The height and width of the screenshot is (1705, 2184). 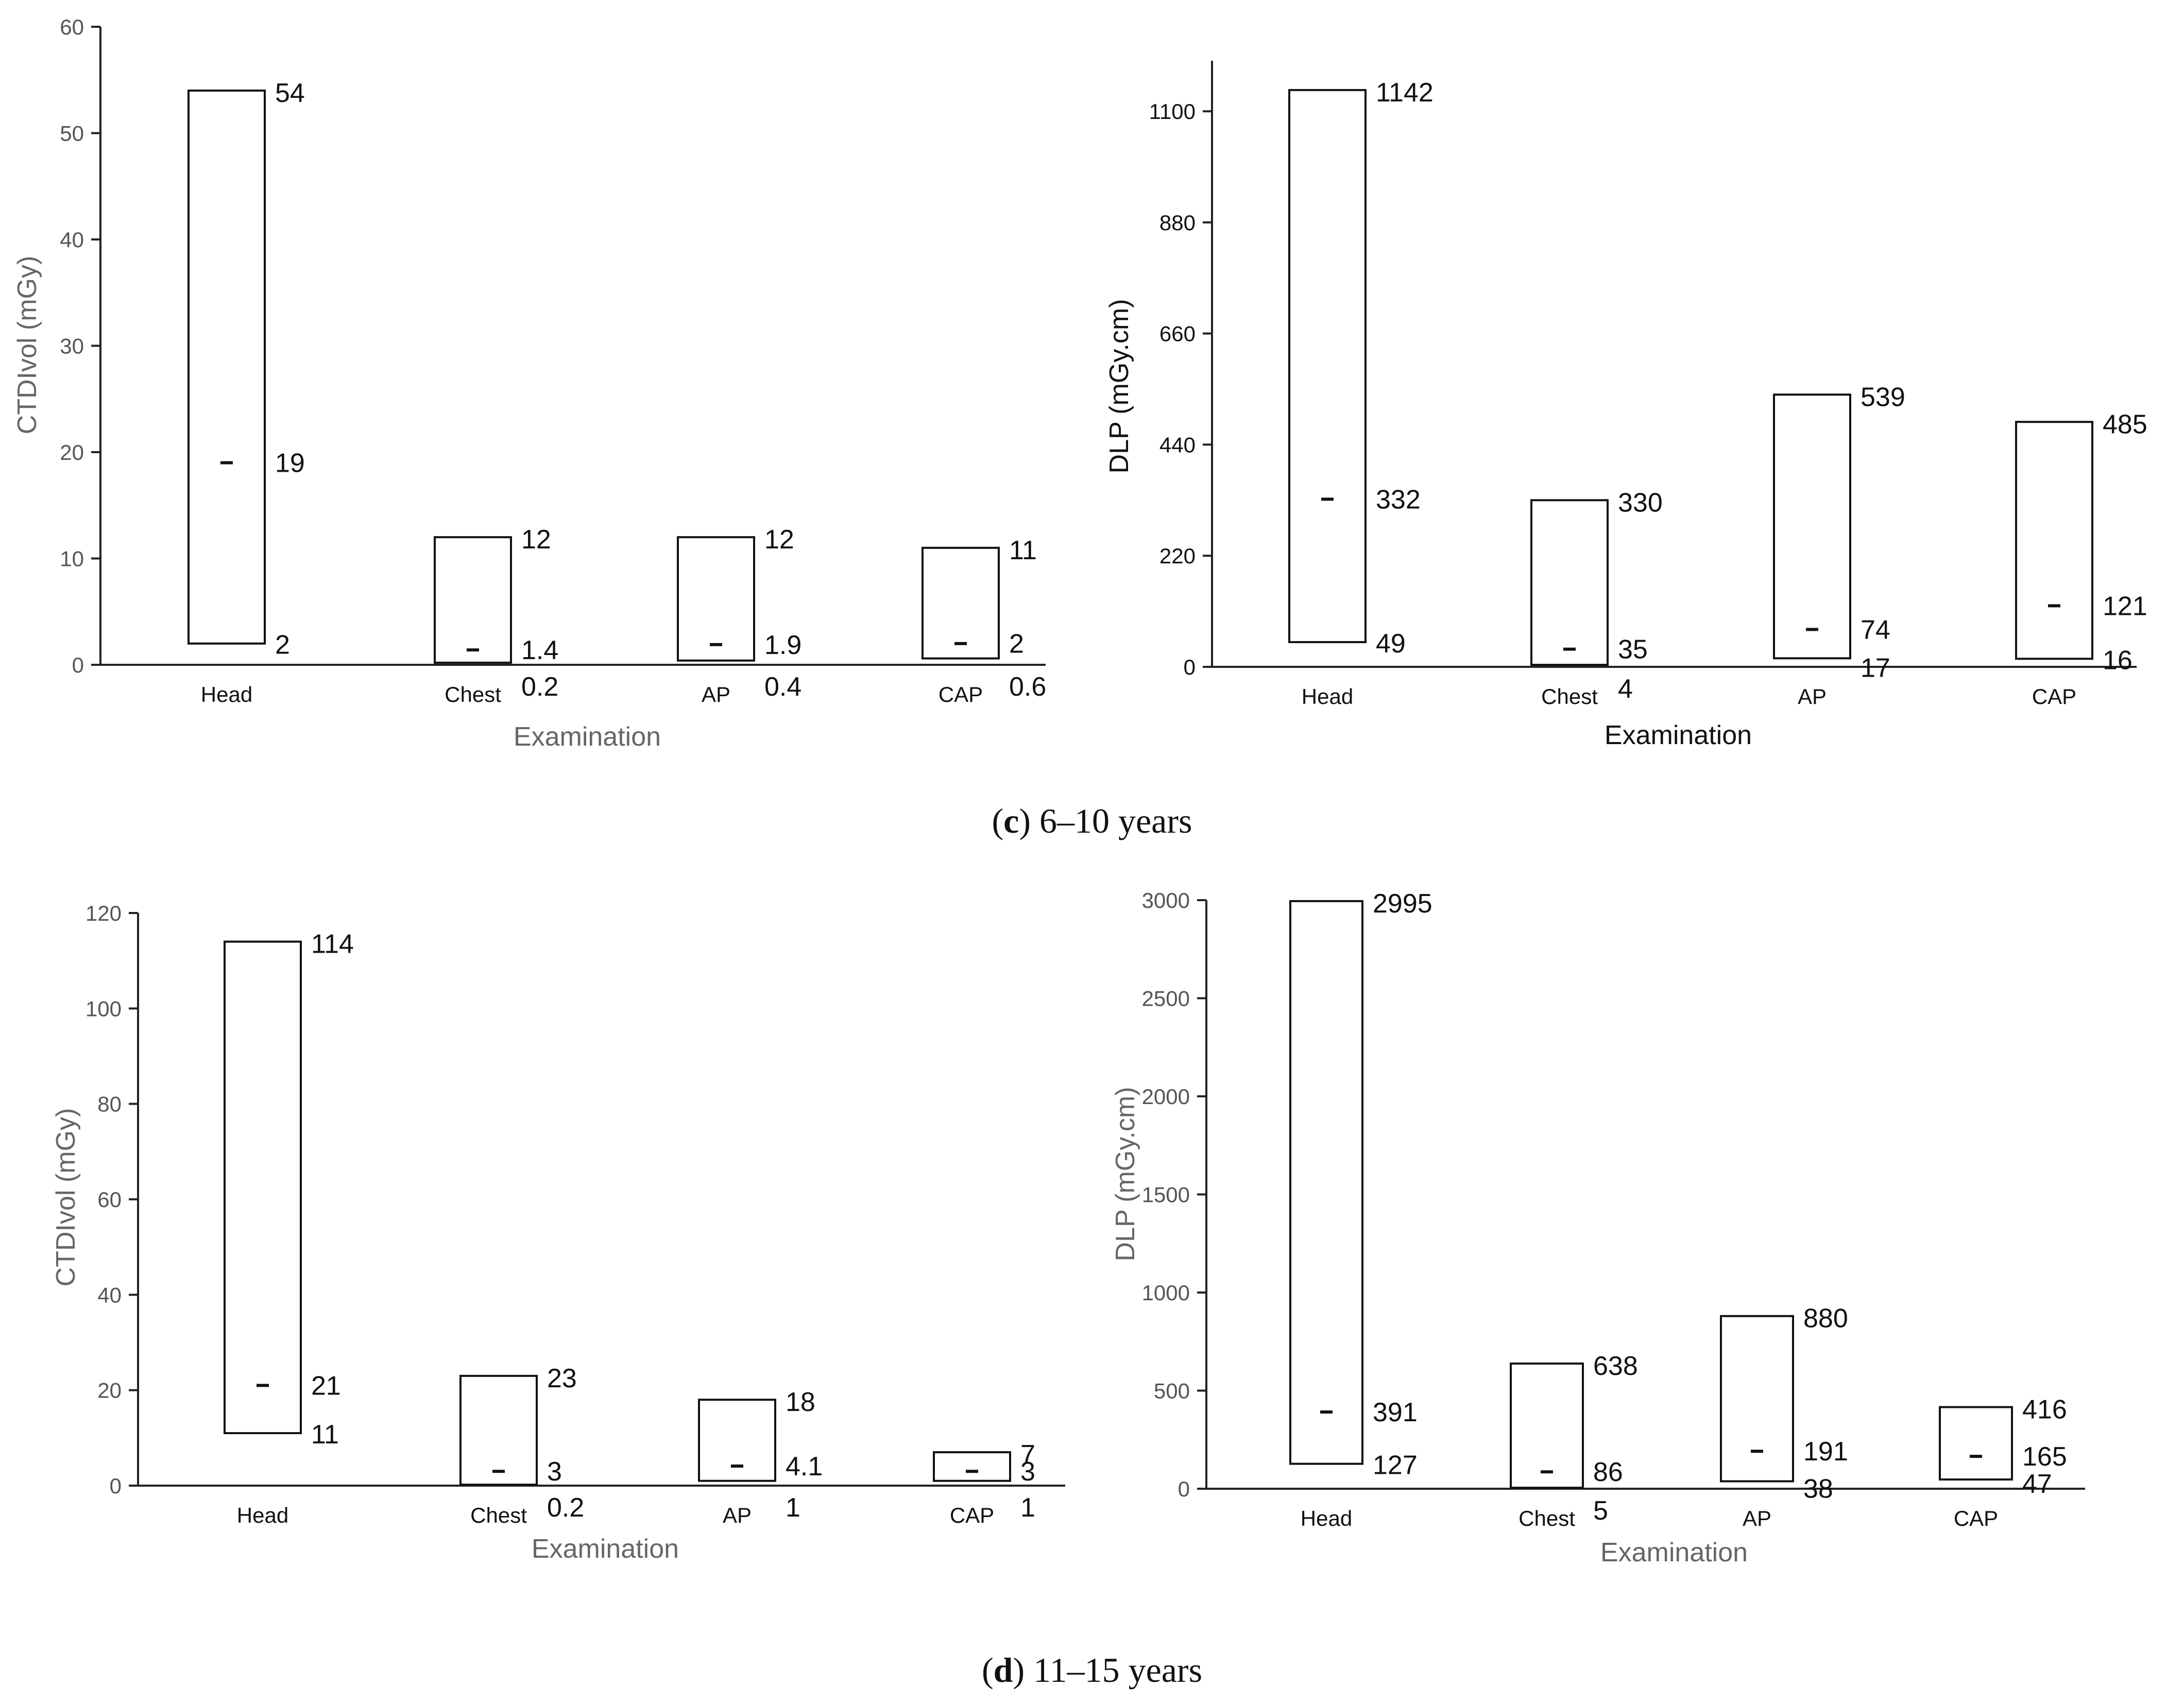 I want to click on min-value-label: 0.4, so click(x=782, y=687).